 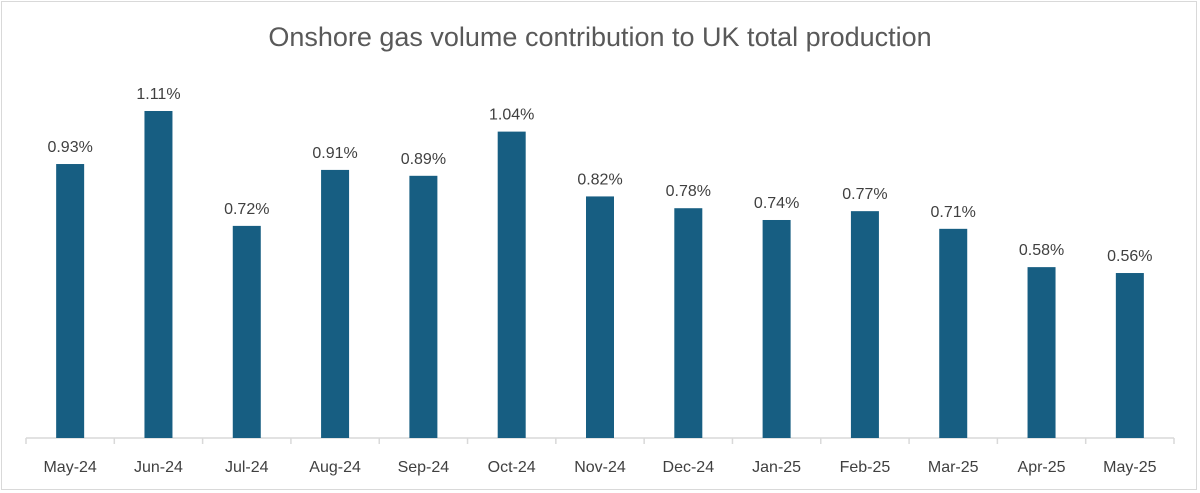 I want to click on data-label: 0.71%, so click(x=953, y=212).